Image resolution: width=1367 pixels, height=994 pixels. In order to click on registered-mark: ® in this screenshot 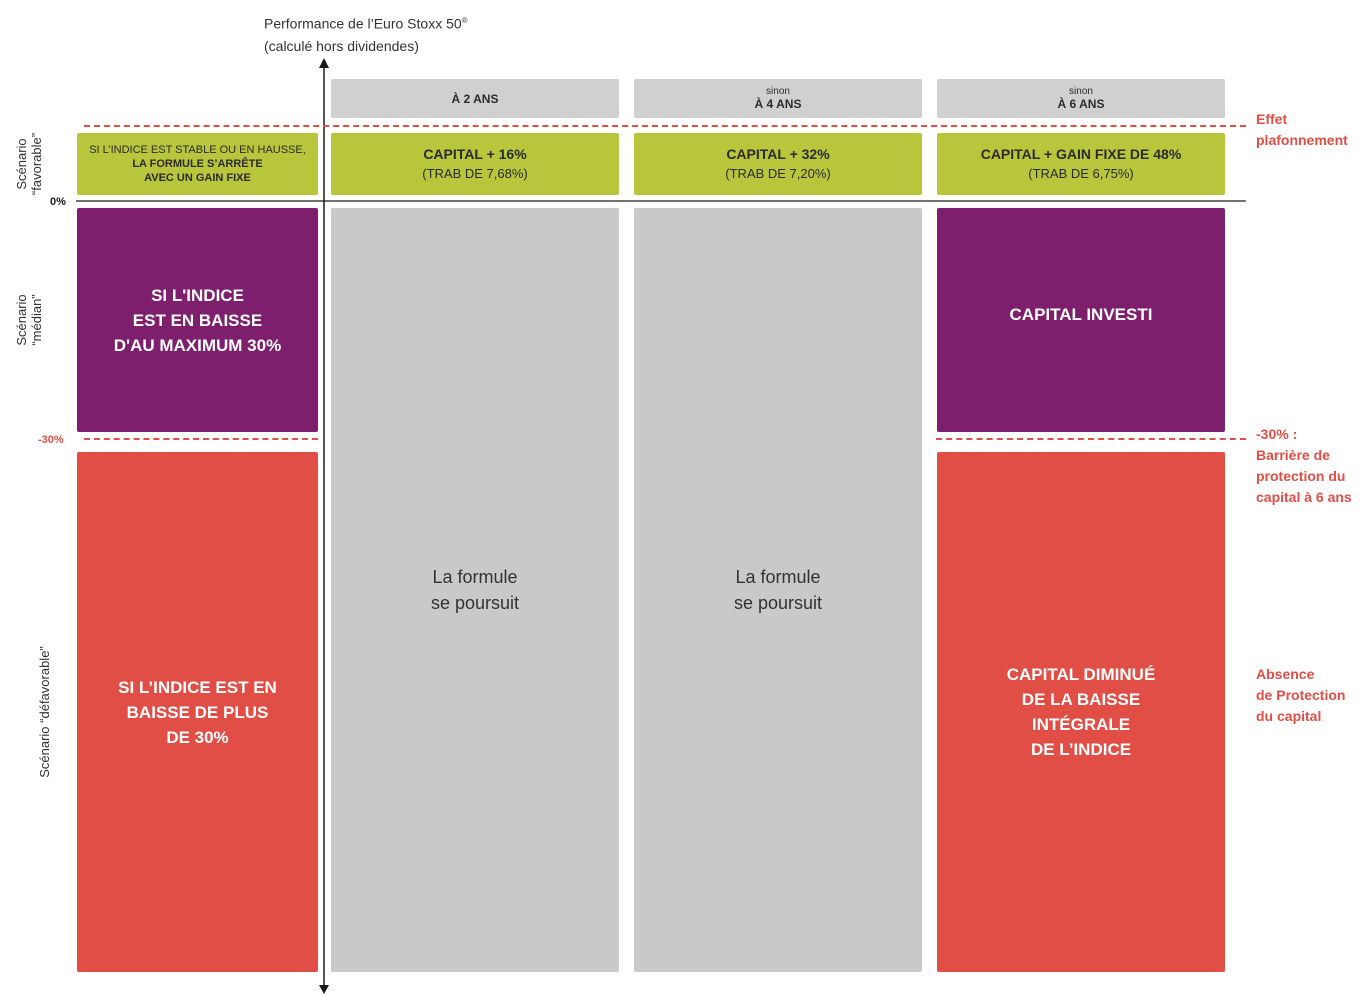, I will do `click(464, 20)`.